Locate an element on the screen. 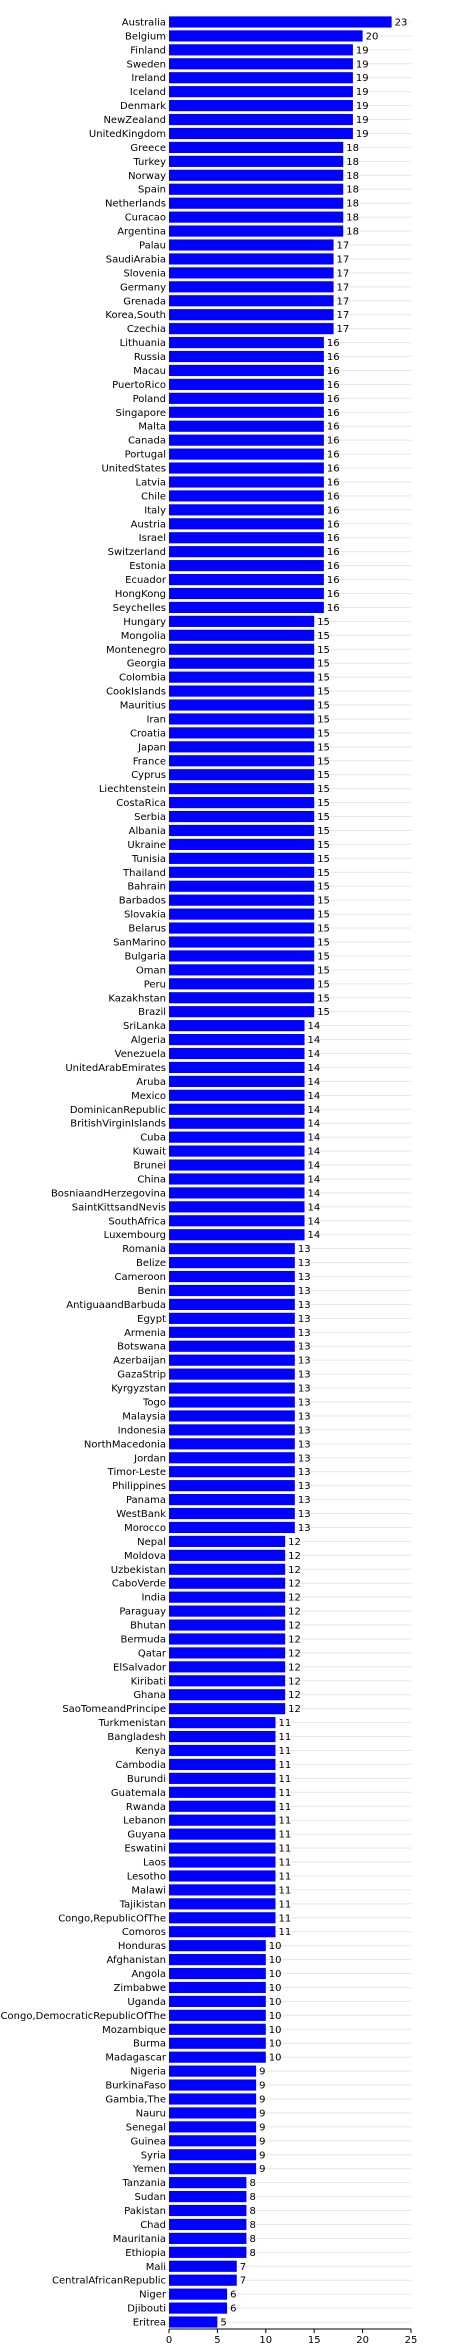  category-label: Zimbabwe is located at coordinates (139, 1988).